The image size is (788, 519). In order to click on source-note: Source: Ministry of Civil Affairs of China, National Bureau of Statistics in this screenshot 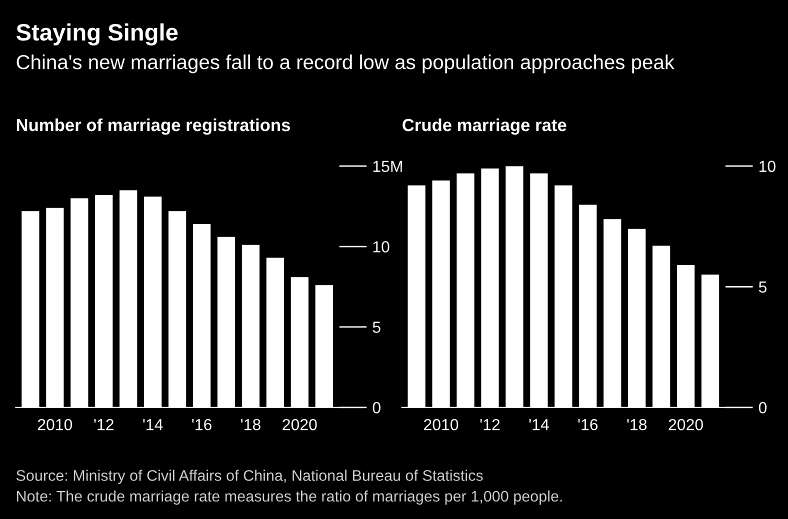, I will do `click(249, 477)`.